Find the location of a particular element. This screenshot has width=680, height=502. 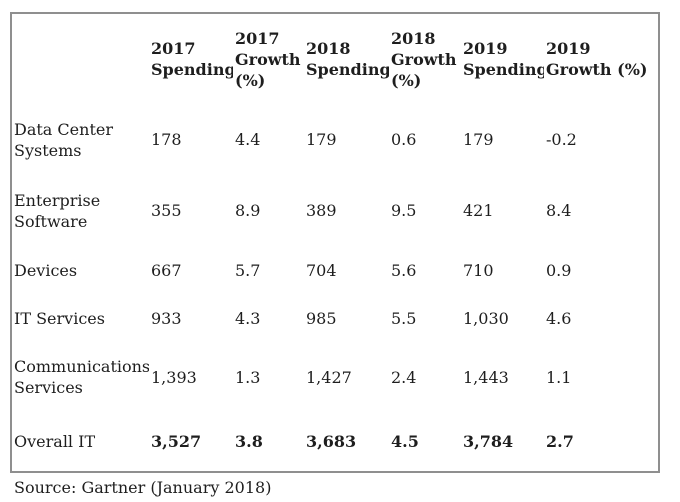

row-label: Devices is located at coordinates (46, 270).